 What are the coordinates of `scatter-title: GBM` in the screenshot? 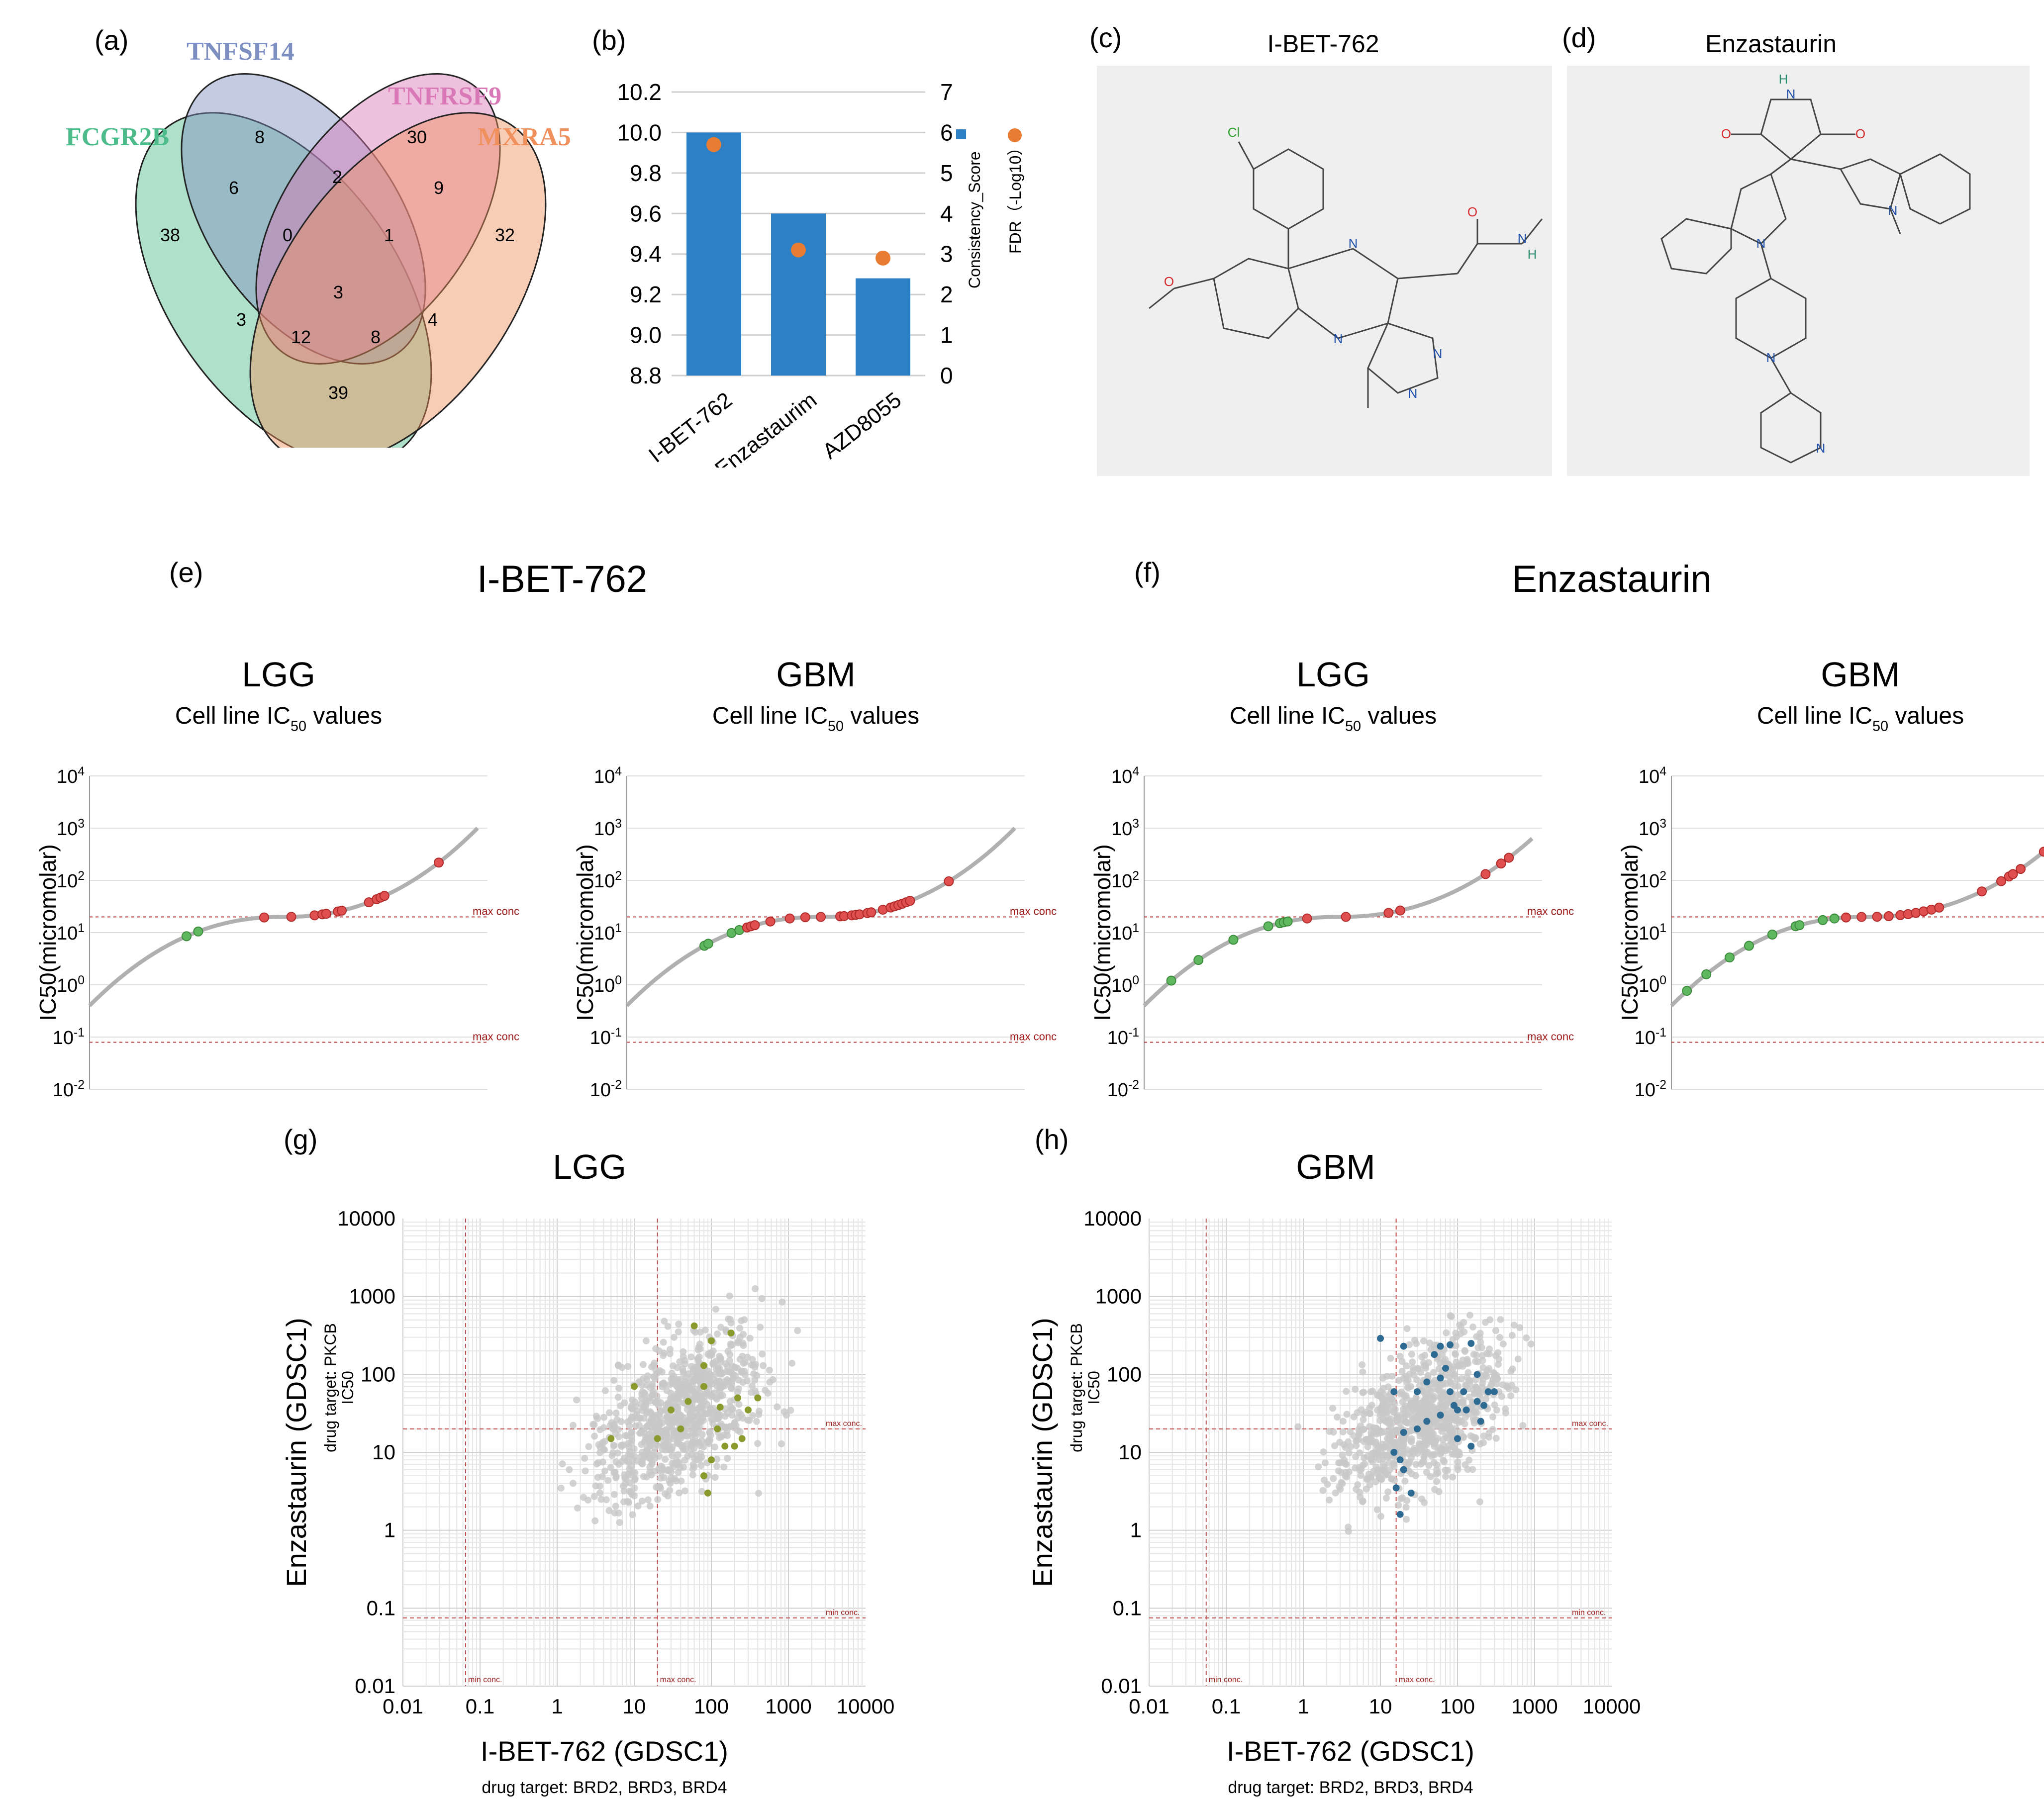 It's located at (1336, 1167).